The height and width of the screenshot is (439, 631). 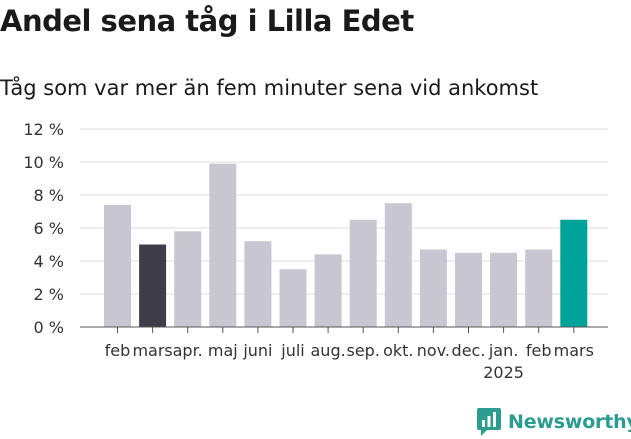 I want to click on y-tick-label: 4 %, so click(x=49, y=261).